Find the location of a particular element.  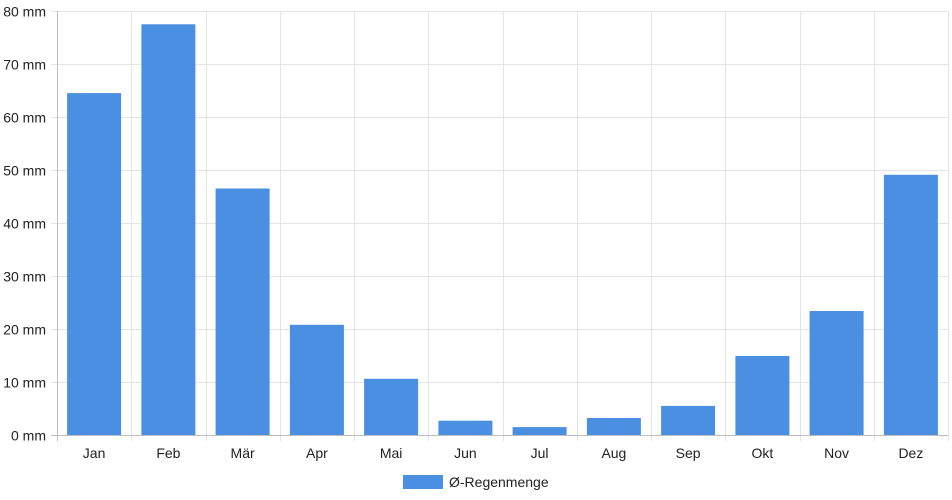

bar-aug is located at coordinates (613, 426).